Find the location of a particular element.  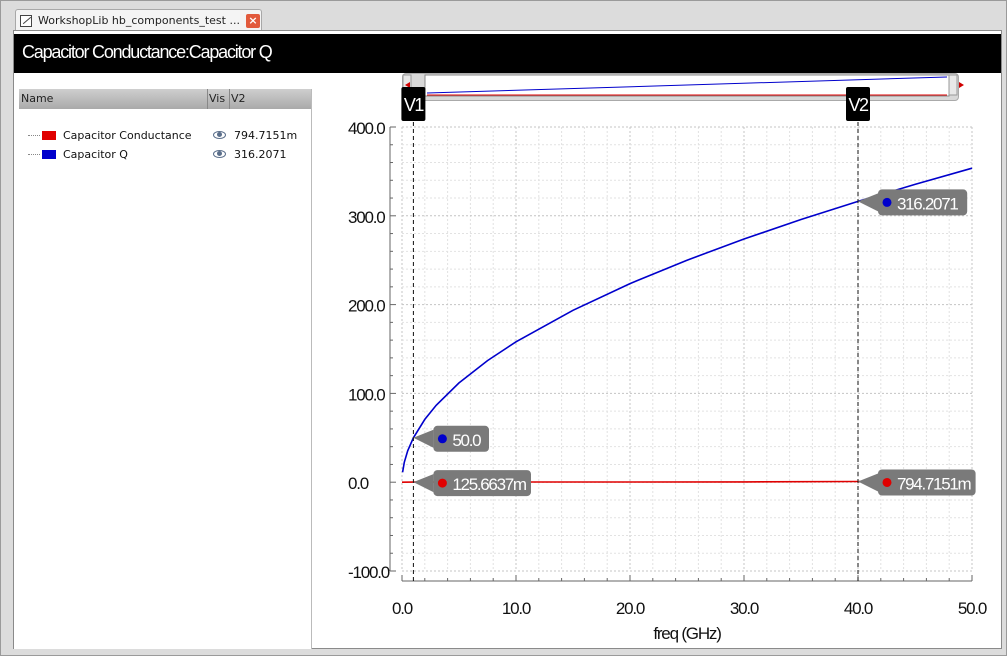

legend-item: Capacitor Conductance 794.7151m is located at coordinates (162, 135).